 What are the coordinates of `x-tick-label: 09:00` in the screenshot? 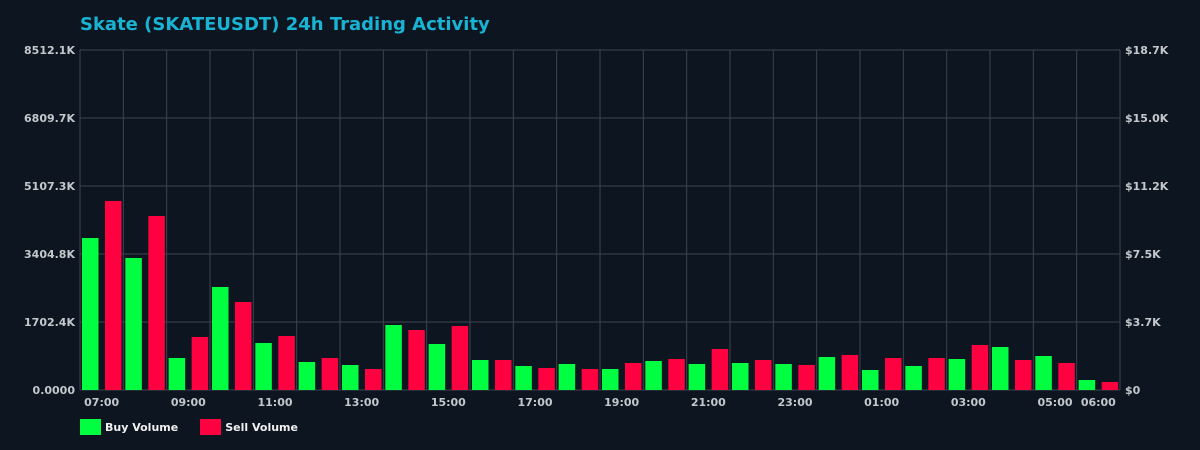 It's located at (188, 402).